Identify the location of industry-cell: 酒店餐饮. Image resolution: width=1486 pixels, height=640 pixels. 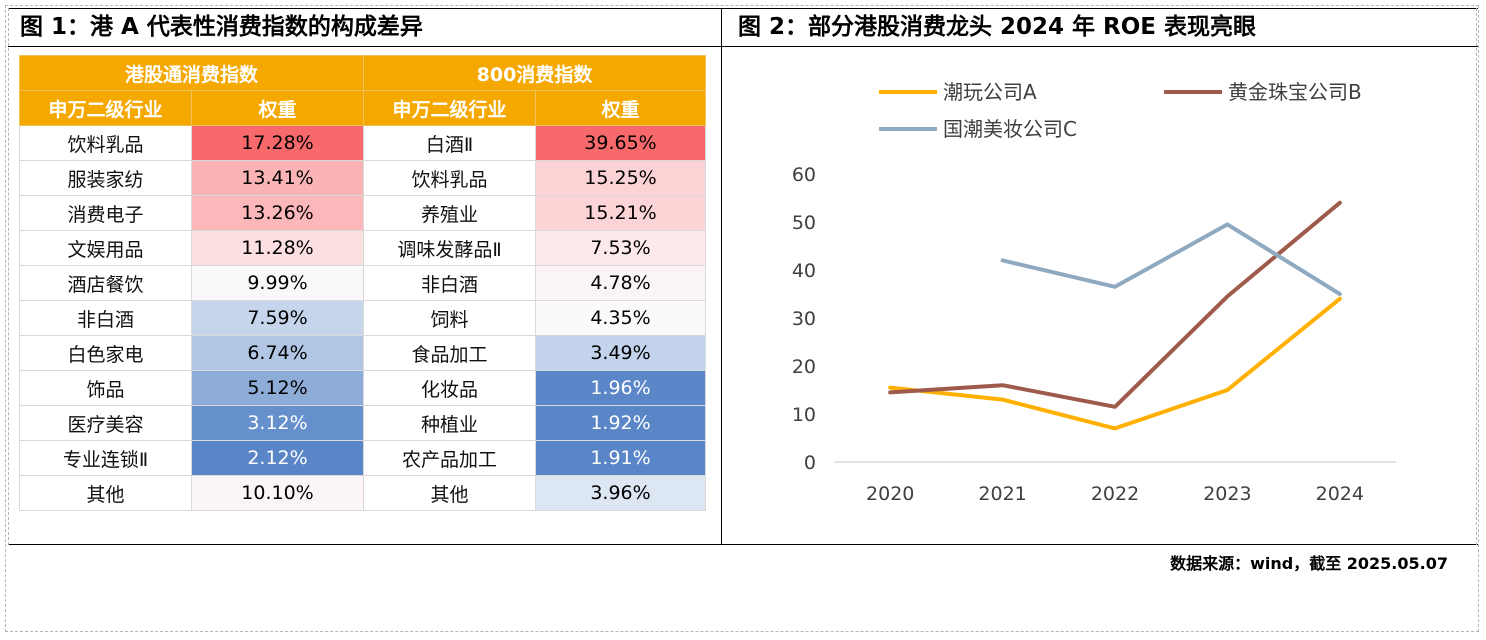
(105, 283).